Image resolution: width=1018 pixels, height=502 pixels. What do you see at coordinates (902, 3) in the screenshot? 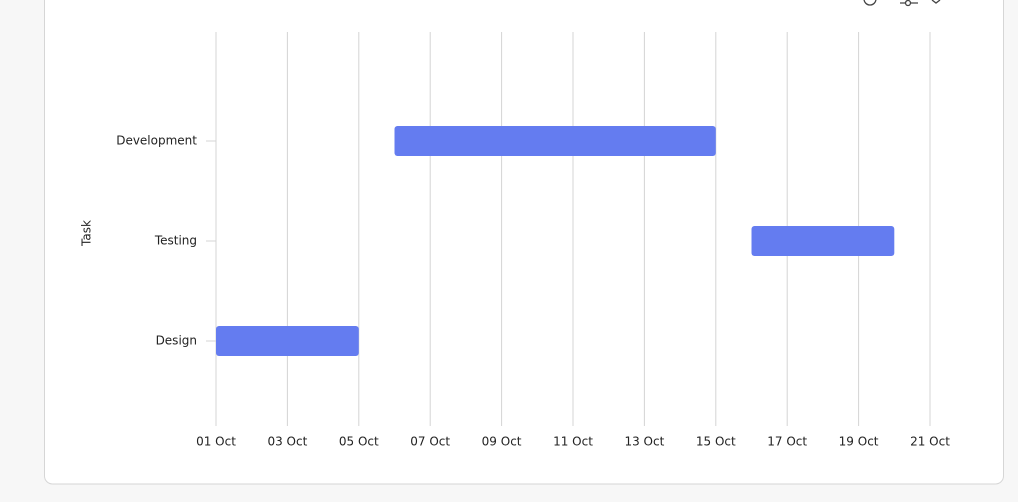
I see `toolbar-icons` at bounding box center [902, 3].